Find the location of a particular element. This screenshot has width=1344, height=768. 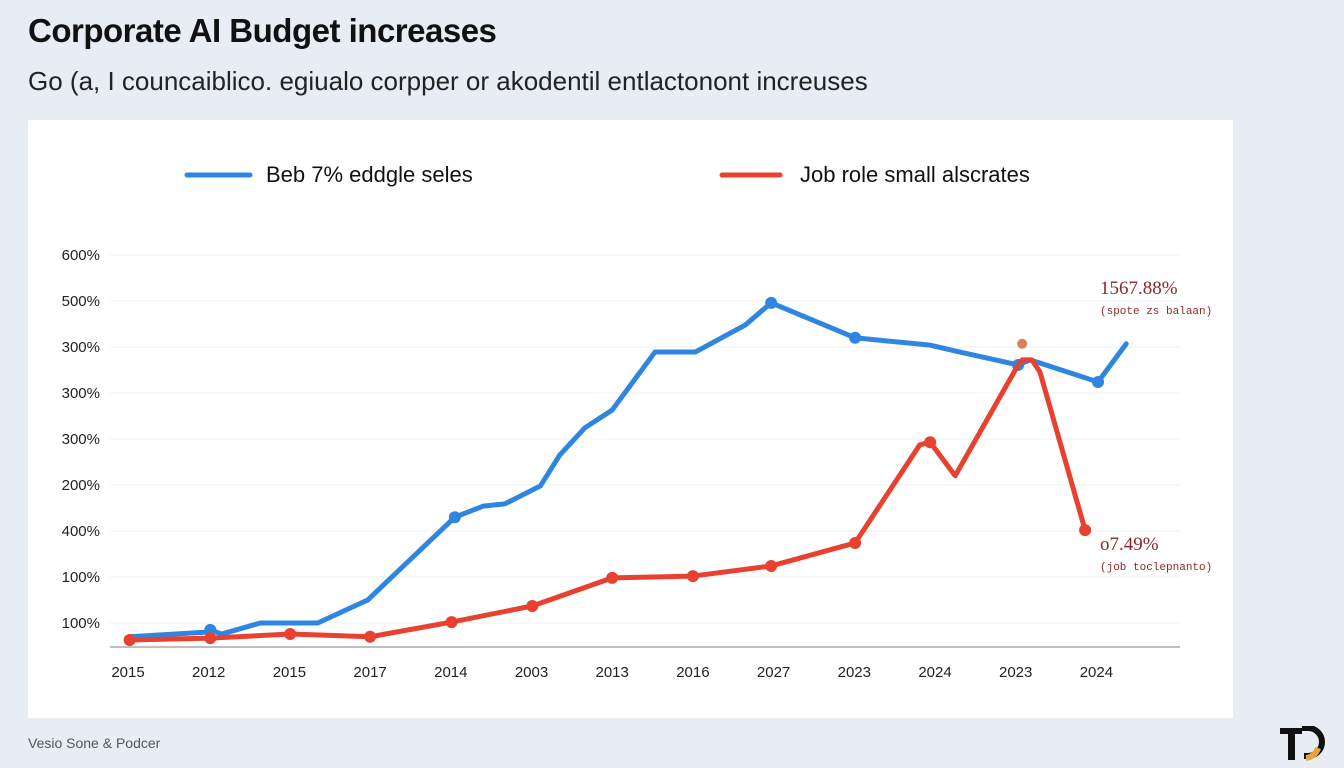

highlight-point is located at coordinates (1022, 343).